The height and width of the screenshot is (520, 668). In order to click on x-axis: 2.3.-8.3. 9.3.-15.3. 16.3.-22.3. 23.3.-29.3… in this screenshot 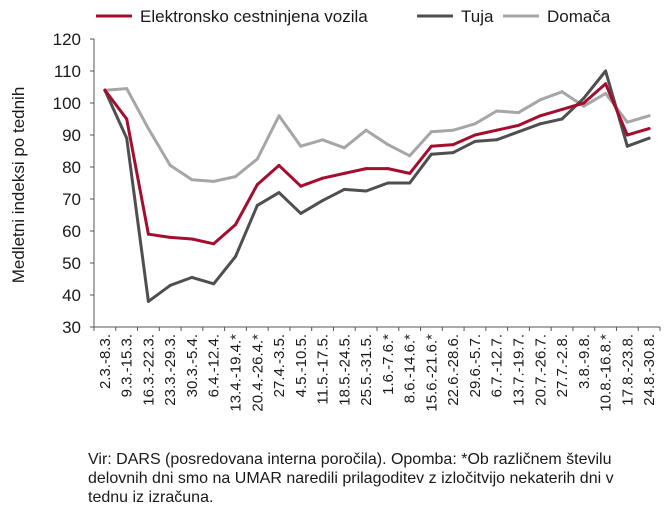, I will do `click(377, 369)`.